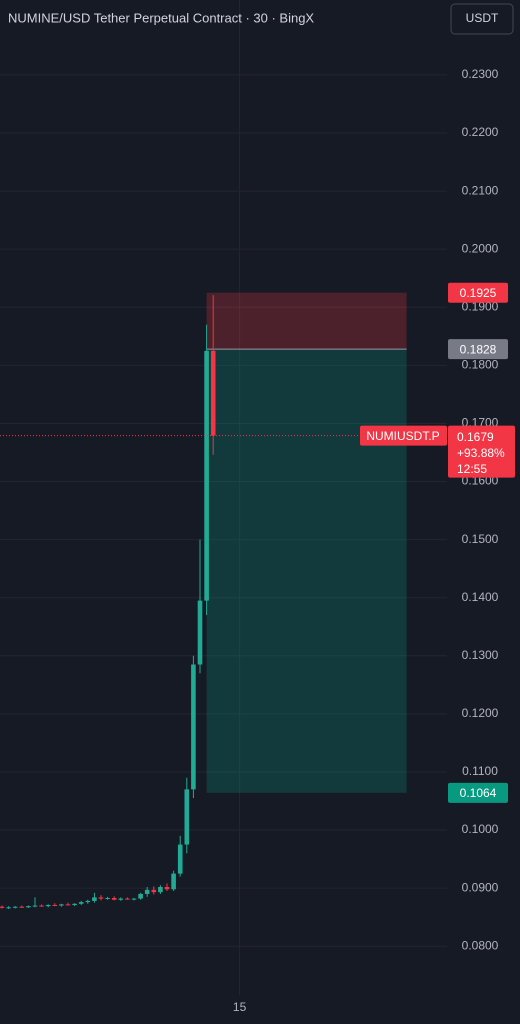 The width and height of the screenshot is (520, 1024). I want to click on entry-label: 0.1828, so click(478, 349).